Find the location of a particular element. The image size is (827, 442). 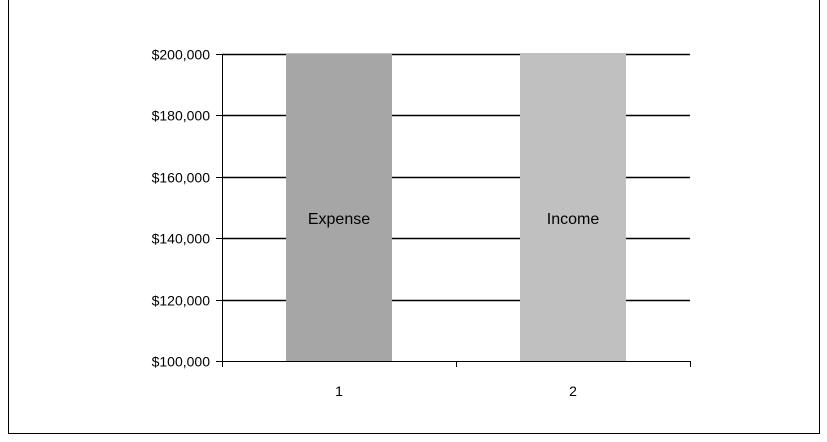

y-tick-label-5: $200,000 is located at coordinates (181, 55).